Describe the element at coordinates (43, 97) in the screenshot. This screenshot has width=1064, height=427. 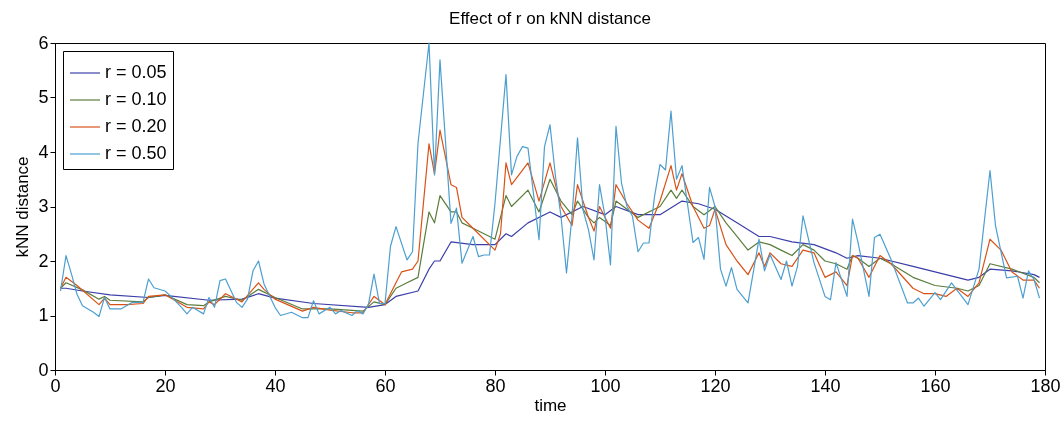
I see `y-tick-label: 5` at that location.